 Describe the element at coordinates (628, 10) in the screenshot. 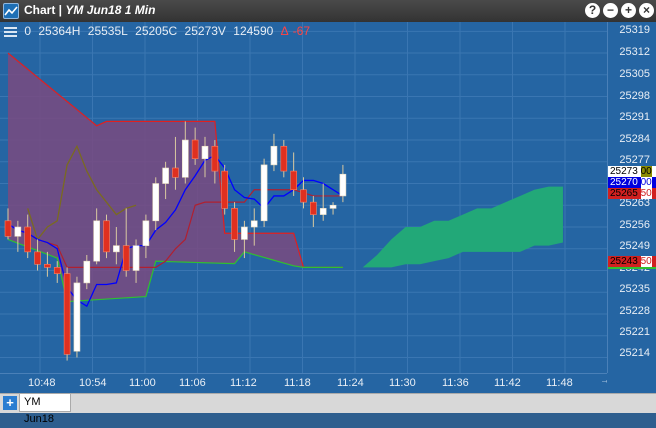

I see `maximize-button: +` at that location.